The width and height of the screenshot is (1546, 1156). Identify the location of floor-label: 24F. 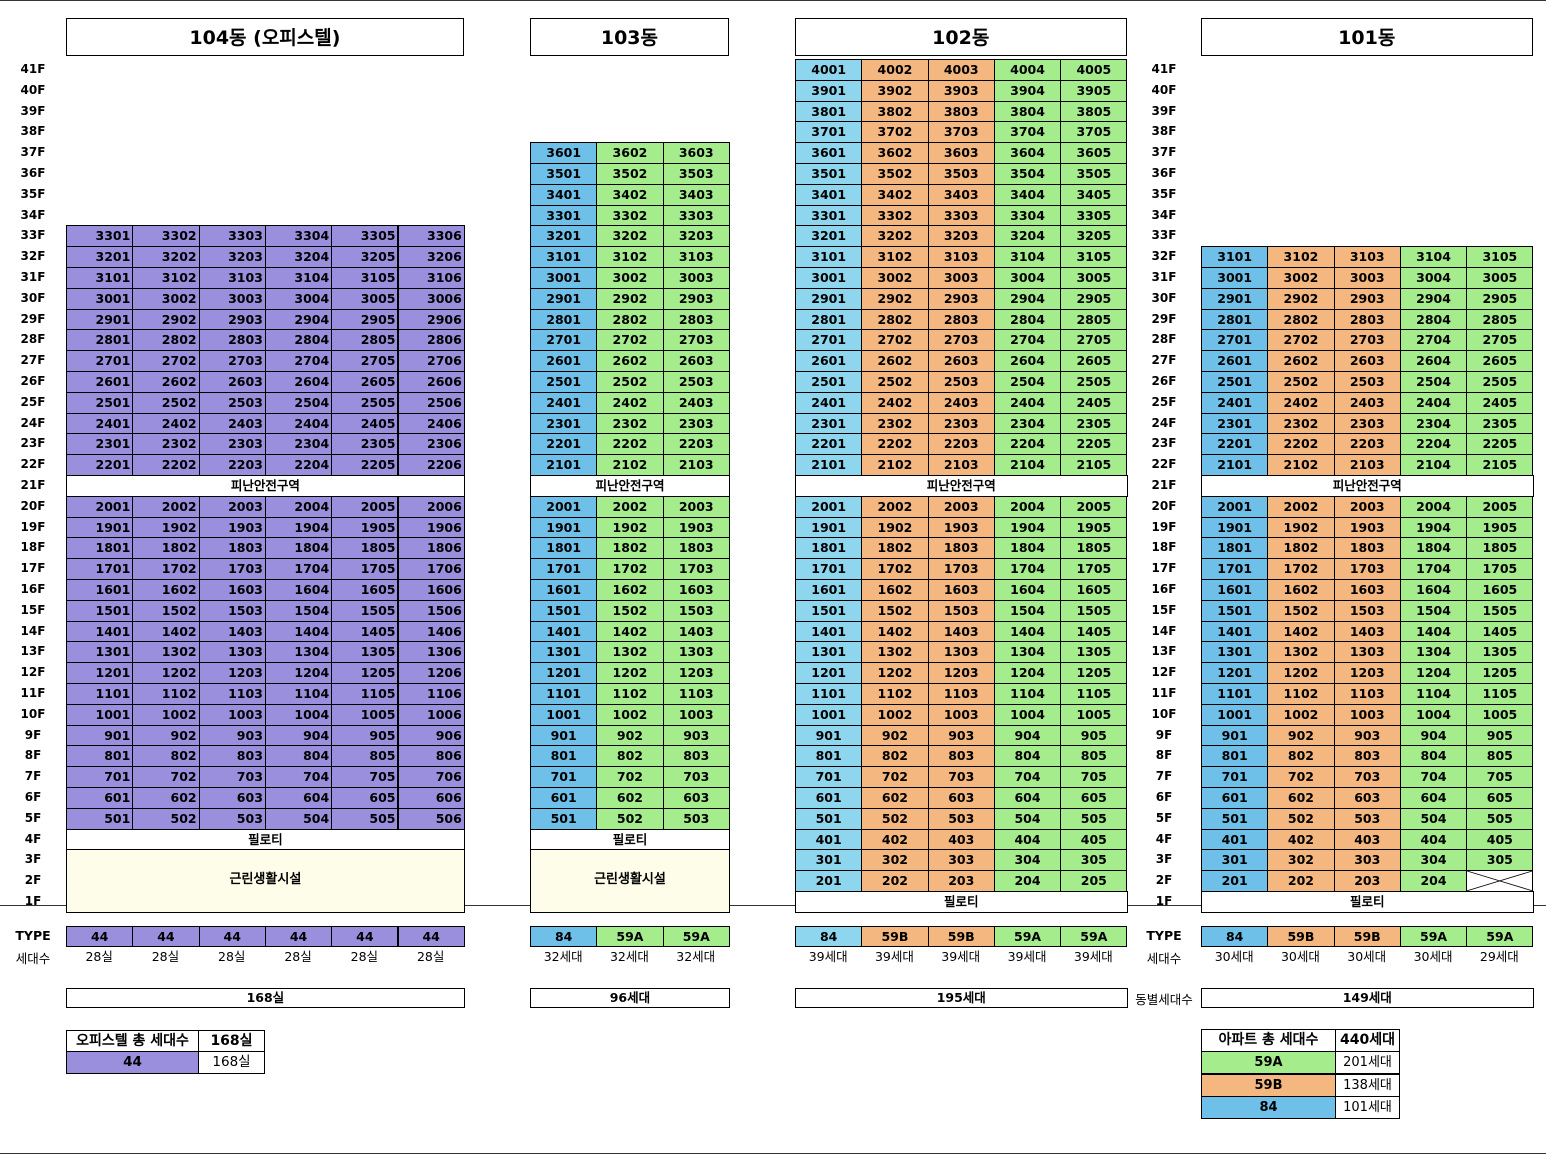
(1164, 422).